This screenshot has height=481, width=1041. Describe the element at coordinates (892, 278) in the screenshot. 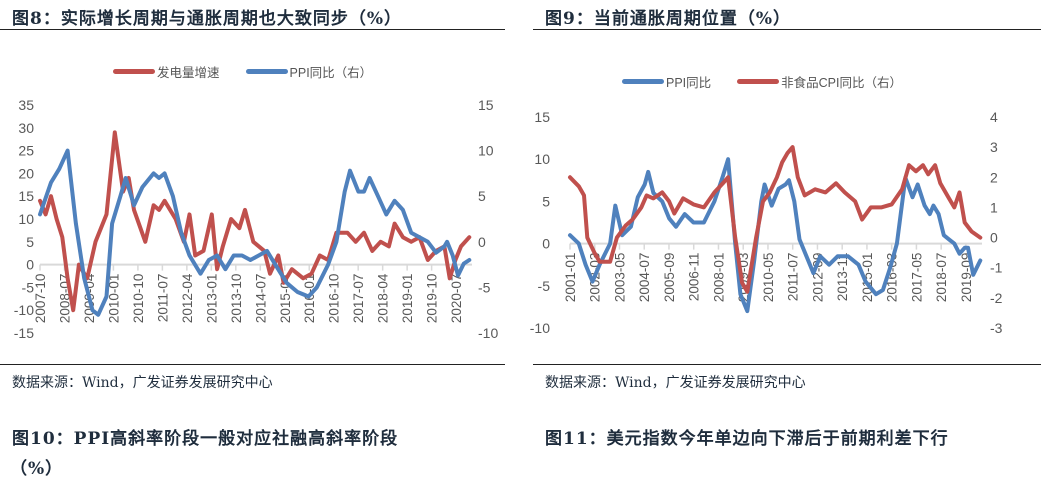

I see `fig9-x-tick-label: 2016-03` at that location.